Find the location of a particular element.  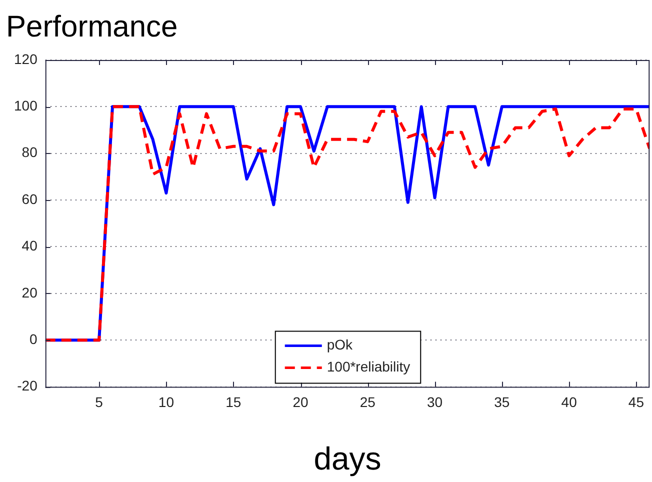

x-tick-label: 20 is located at coordinates (300, 402).